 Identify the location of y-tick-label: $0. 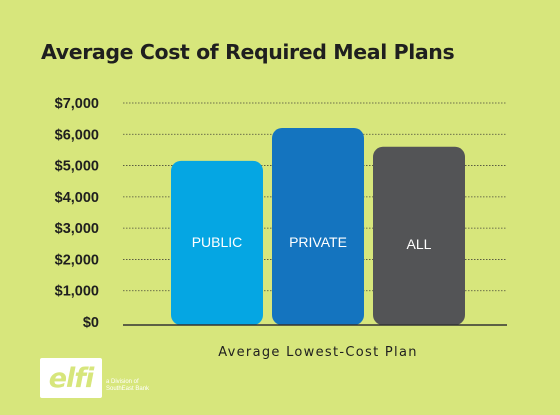
(91, 323).